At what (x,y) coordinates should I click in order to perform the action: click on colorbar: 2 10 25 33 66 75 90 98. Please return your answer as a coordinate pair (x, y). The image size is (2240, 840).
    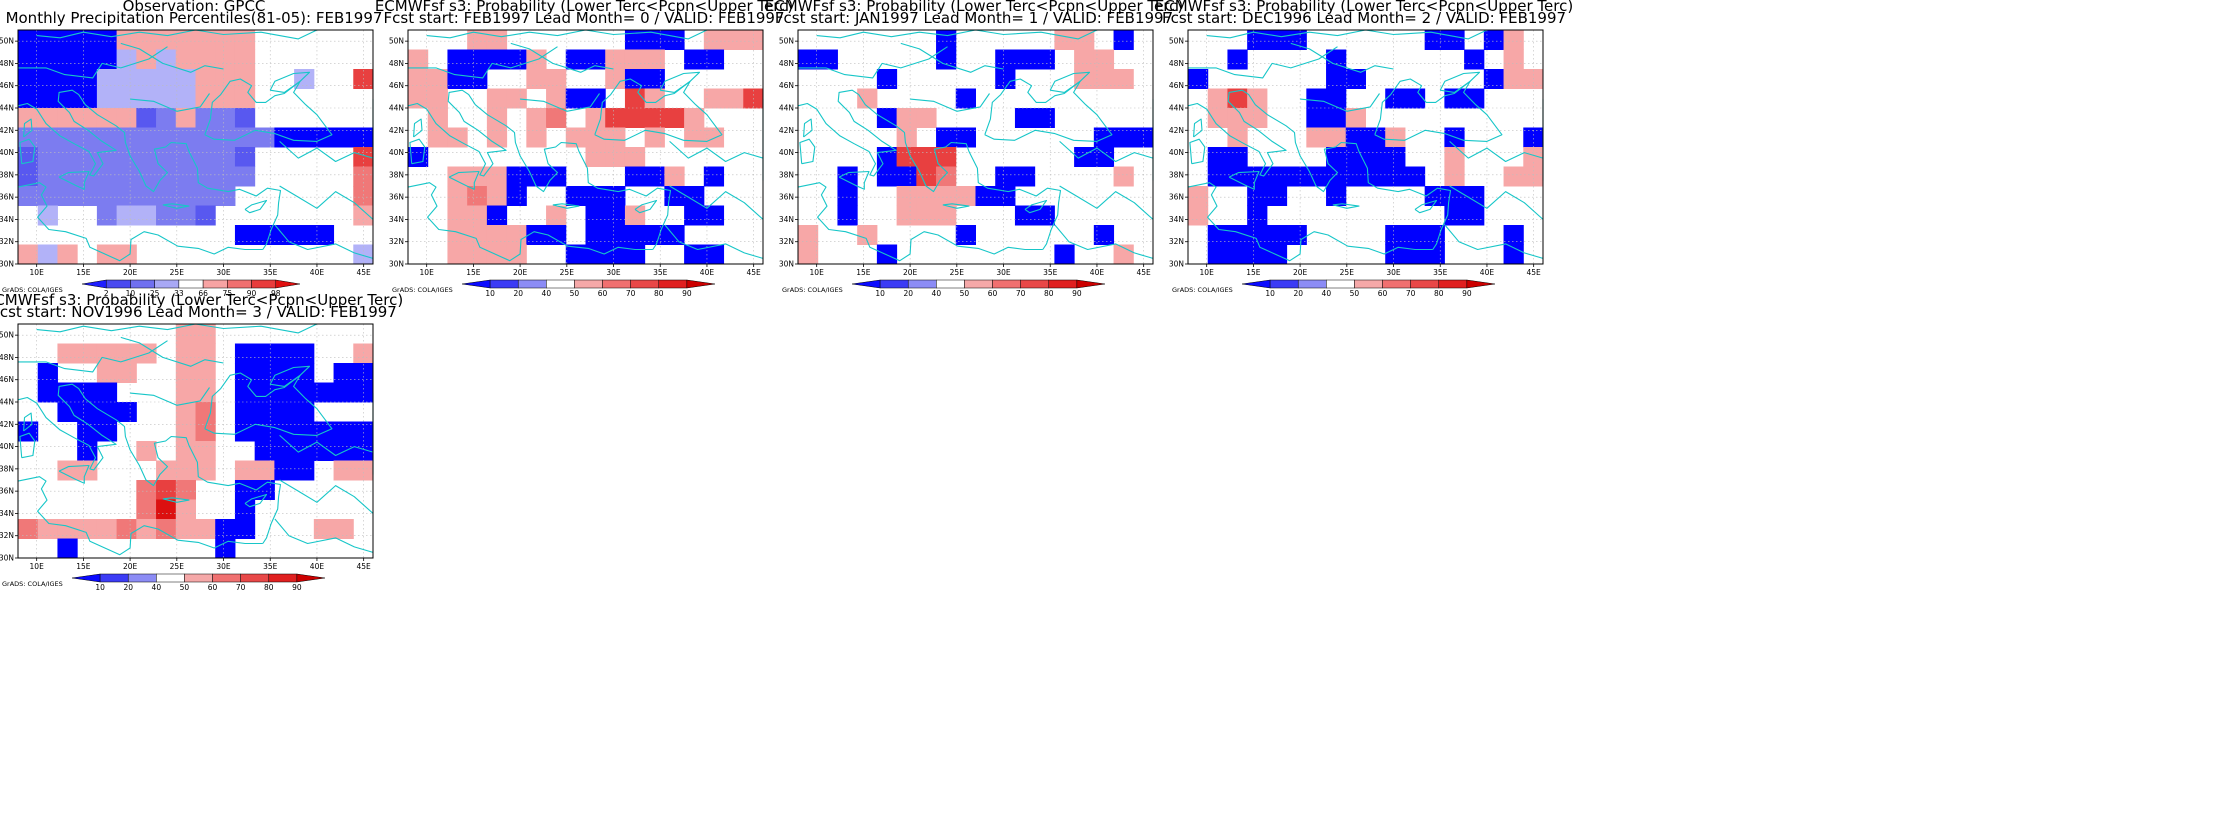
    Looking at the image, I should click on (191, 288).